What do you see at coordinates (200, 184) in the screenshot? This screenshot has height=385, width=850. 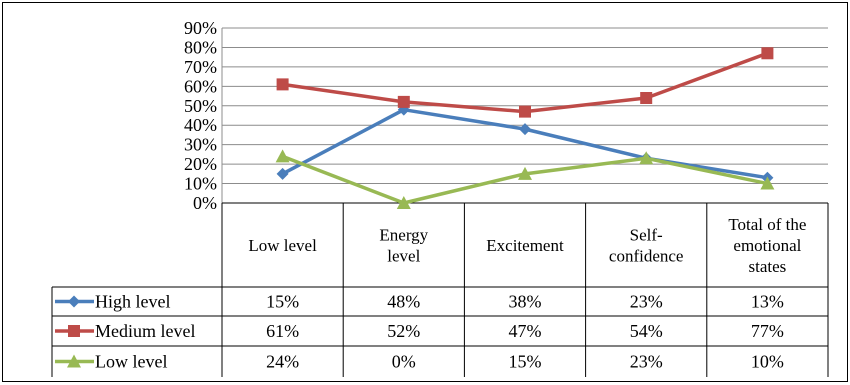 I see `y-tick-label: 10%` at bounding box center [200, 184].